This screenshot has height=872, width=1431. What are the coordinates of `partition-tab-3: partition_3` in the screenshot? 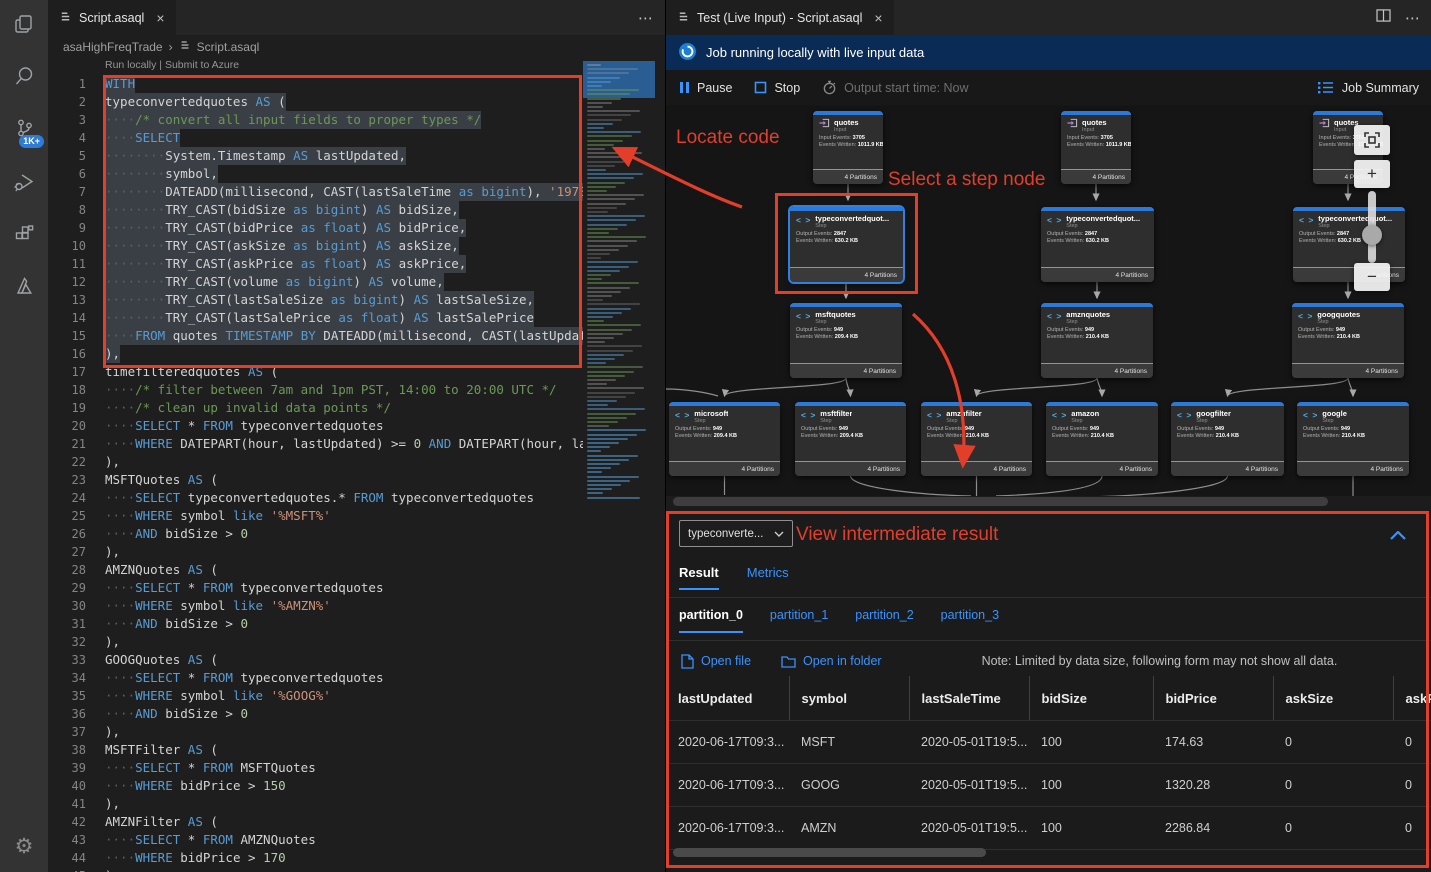 It's located at (970, 615).